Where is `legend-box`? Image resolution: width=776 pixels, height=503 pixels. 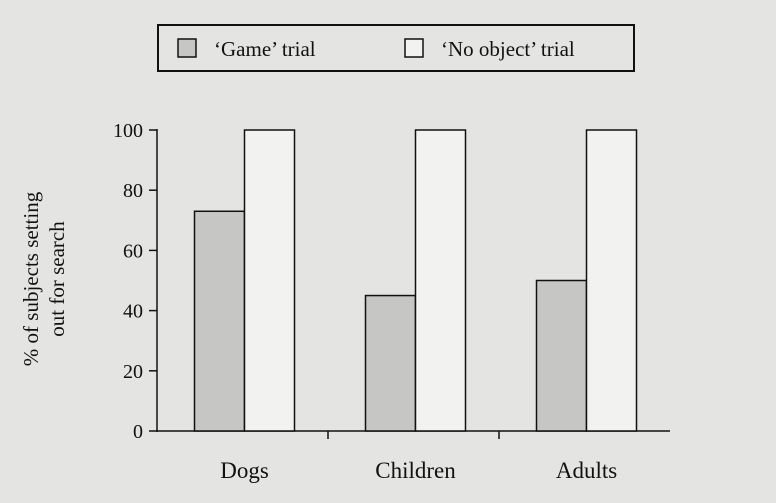 legend-box is located at coordinates (396, 48).